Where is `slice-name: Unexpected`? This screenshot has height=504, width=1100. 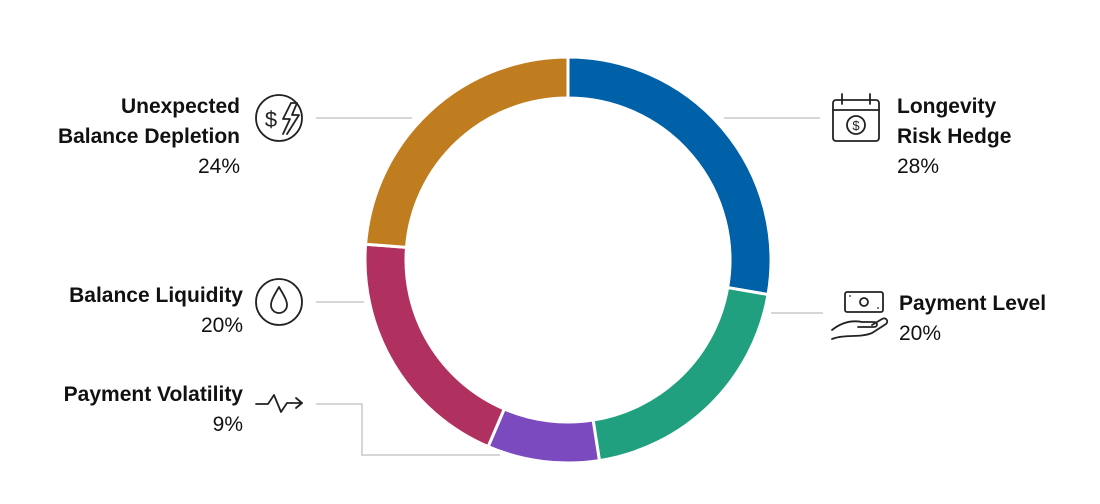
slice-name: Unexpected is located at coordinates (180, 106).